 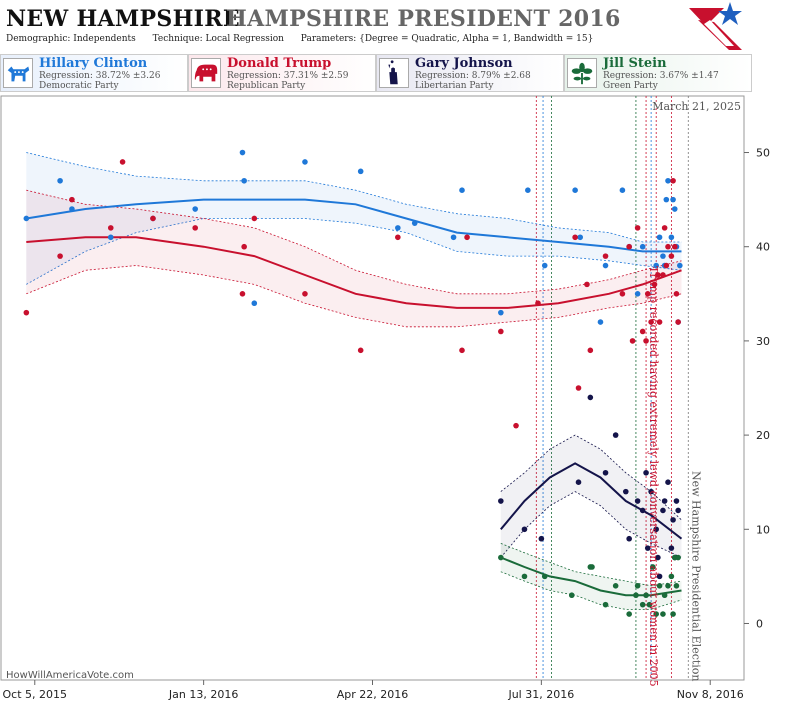 What do you see at coordinates (100, 76) in the screenshot?
I see `candidate-regression: Regression: 38.72% ±3.26` at bounding box center [100, 76].